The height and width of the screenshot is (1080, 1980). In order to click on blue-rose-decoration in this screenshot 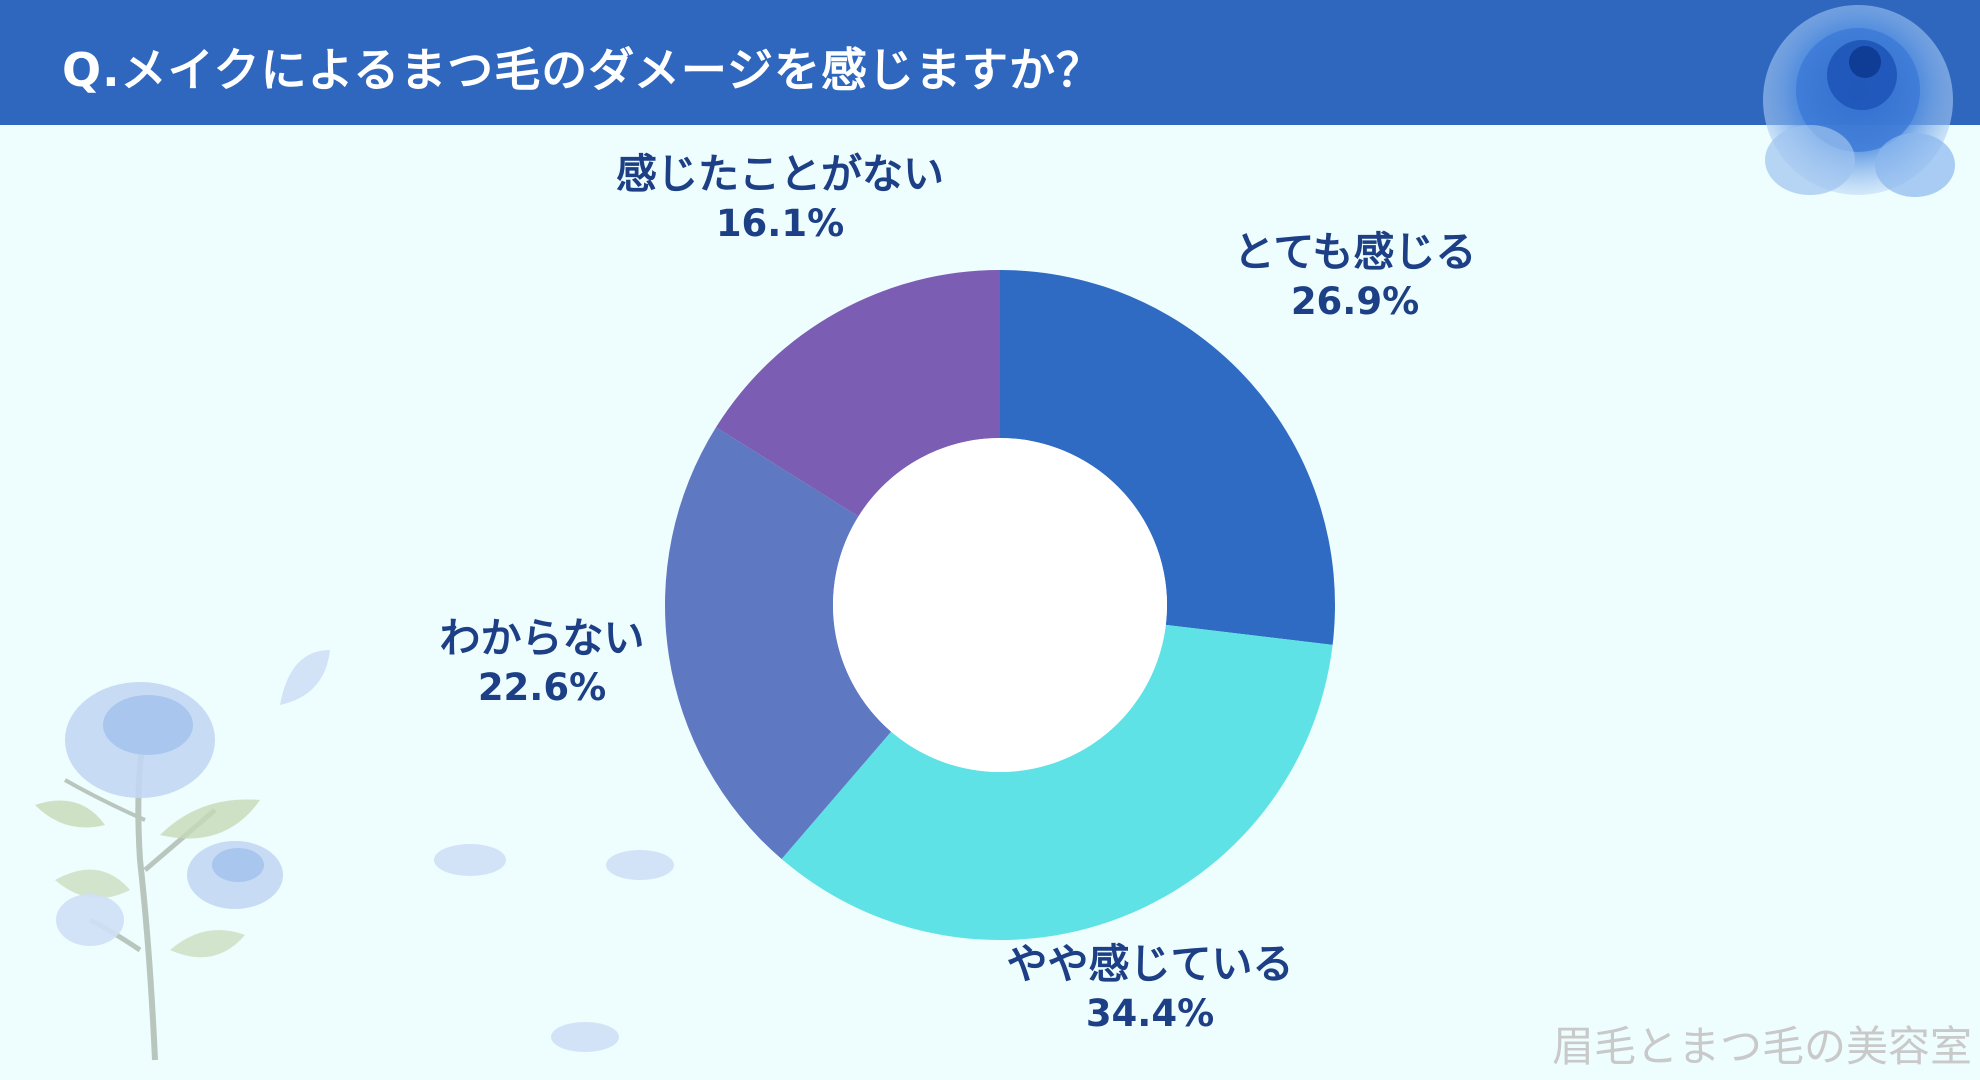, I will do `click(1859, 101)`.